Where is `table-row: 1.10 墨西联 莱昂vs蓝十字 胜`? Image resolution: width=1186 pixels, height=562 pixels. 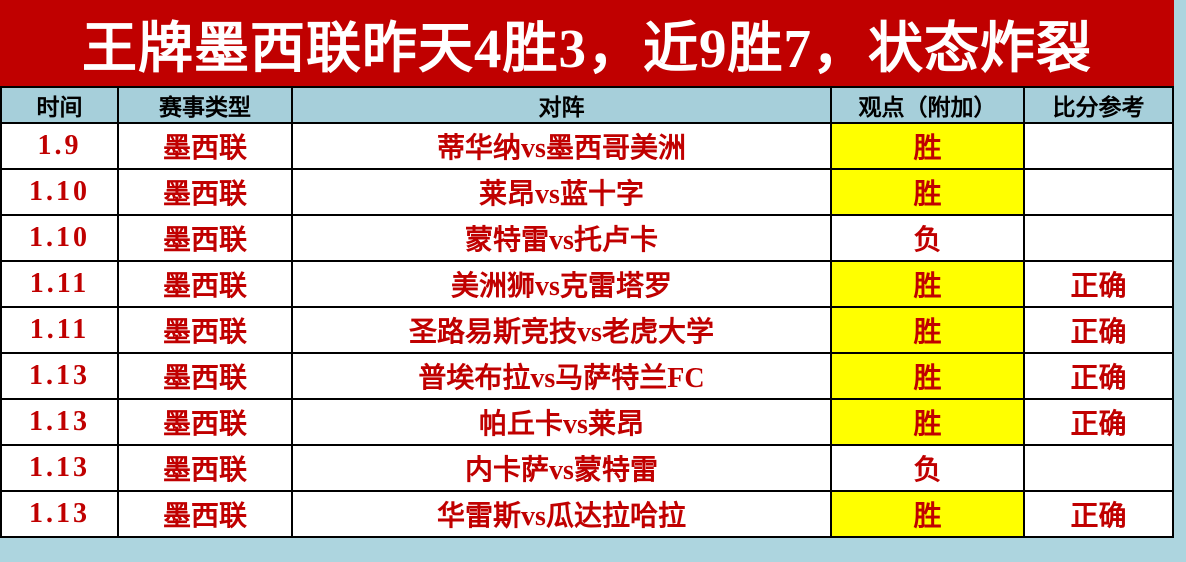
table-row: 1.10 墨西联 莱昂vs蓝十字 胜 is located at coordinates (587, 192).